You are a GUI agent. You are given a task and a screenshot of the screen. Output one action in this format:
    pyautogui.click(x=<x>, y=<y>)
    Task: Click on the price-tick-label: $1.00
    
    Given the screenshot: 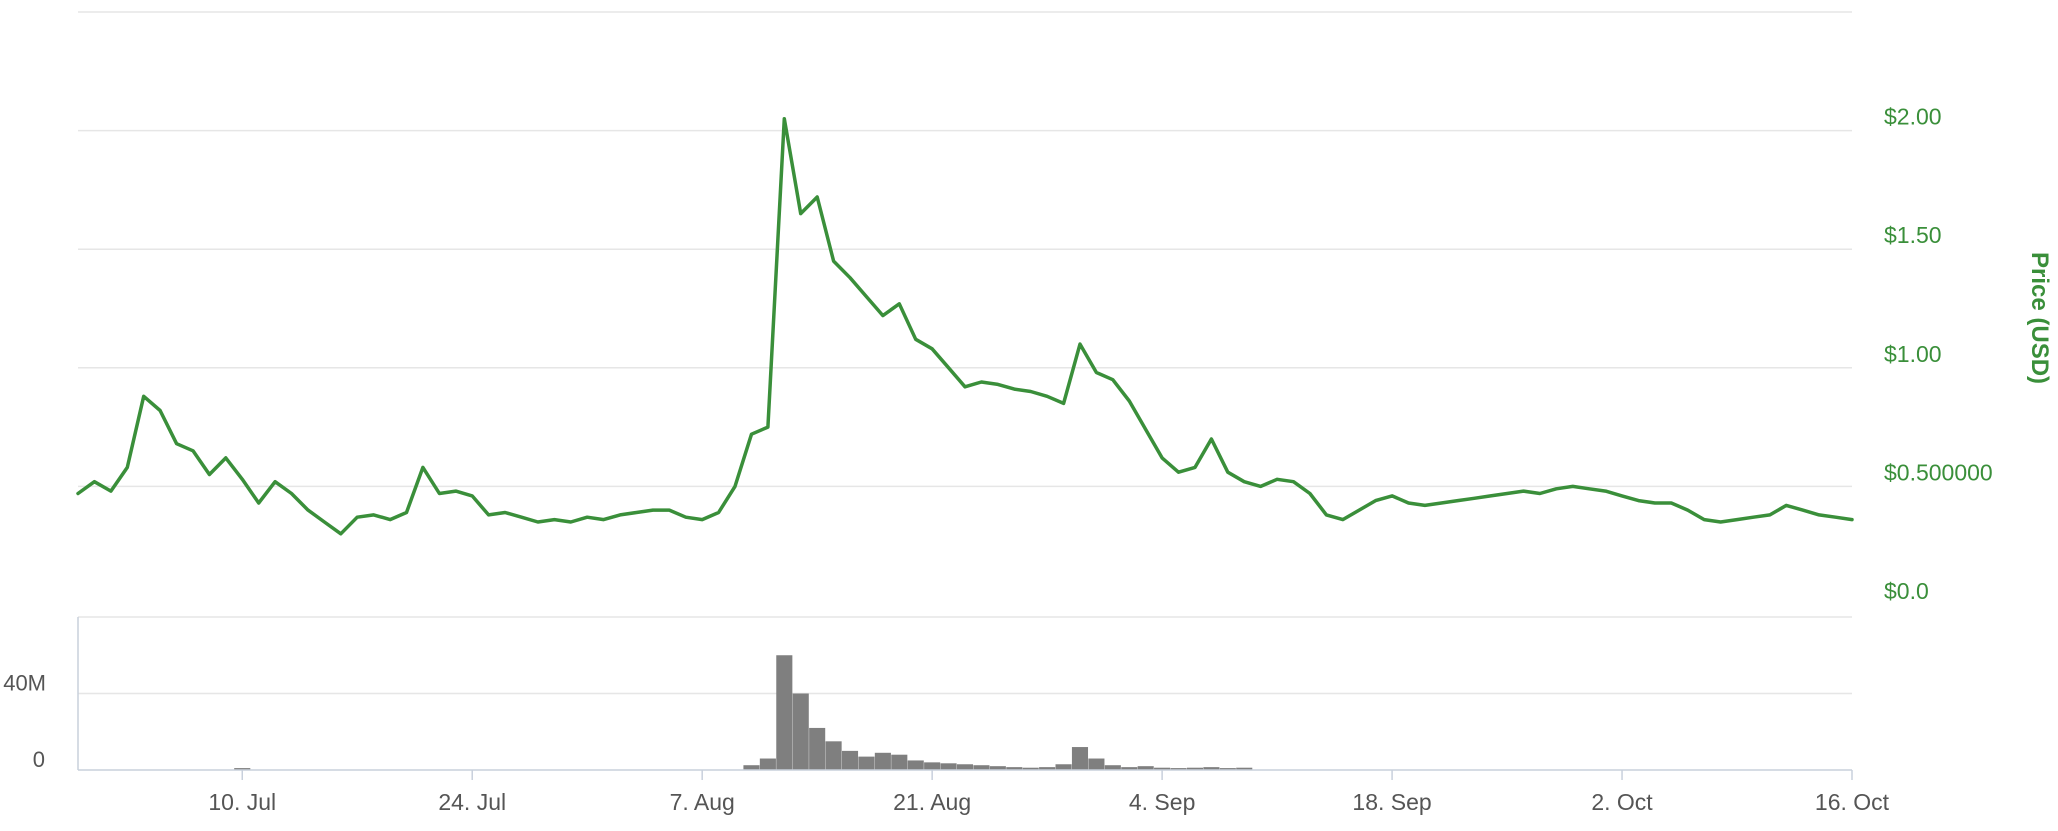 What is the action you would take?
    pyautogui.click(x=1913, y=354)
    